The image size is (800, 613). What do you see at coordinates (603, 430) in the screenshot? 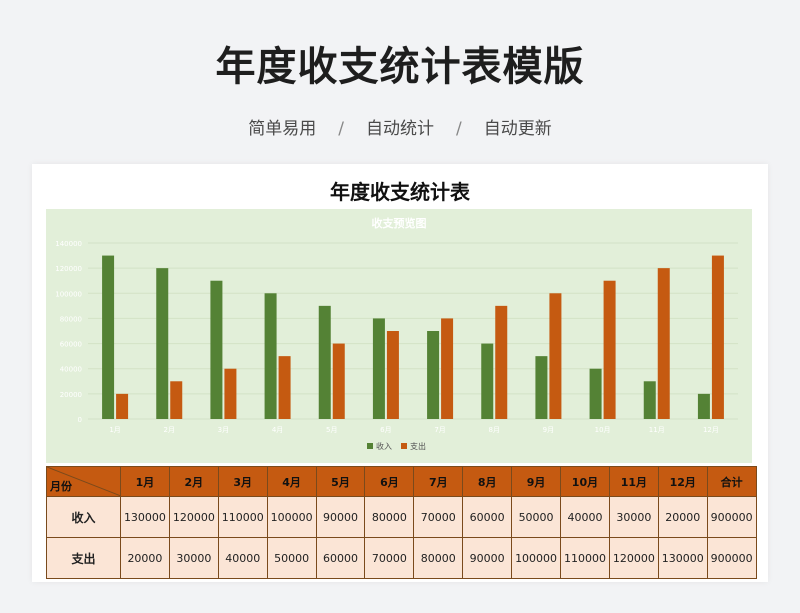
I see `x-tick-label: 10月` at bounding box center [603, 430].